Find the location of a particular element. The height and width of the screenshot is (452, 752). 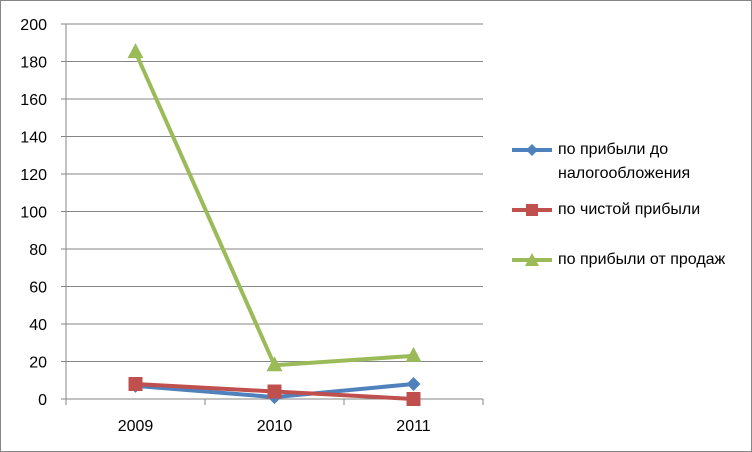

y-tick-label: 120 is located at coordinates (33, 175).